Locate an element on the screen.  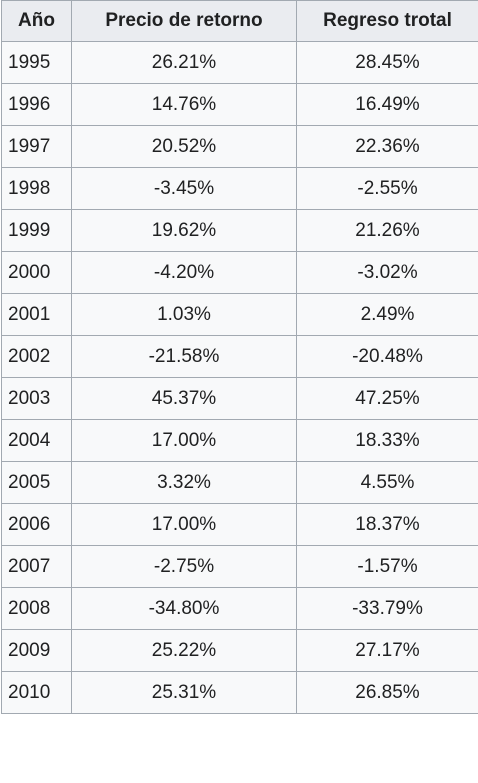
cell-year: 2000 is located at coordinates (36, 272).